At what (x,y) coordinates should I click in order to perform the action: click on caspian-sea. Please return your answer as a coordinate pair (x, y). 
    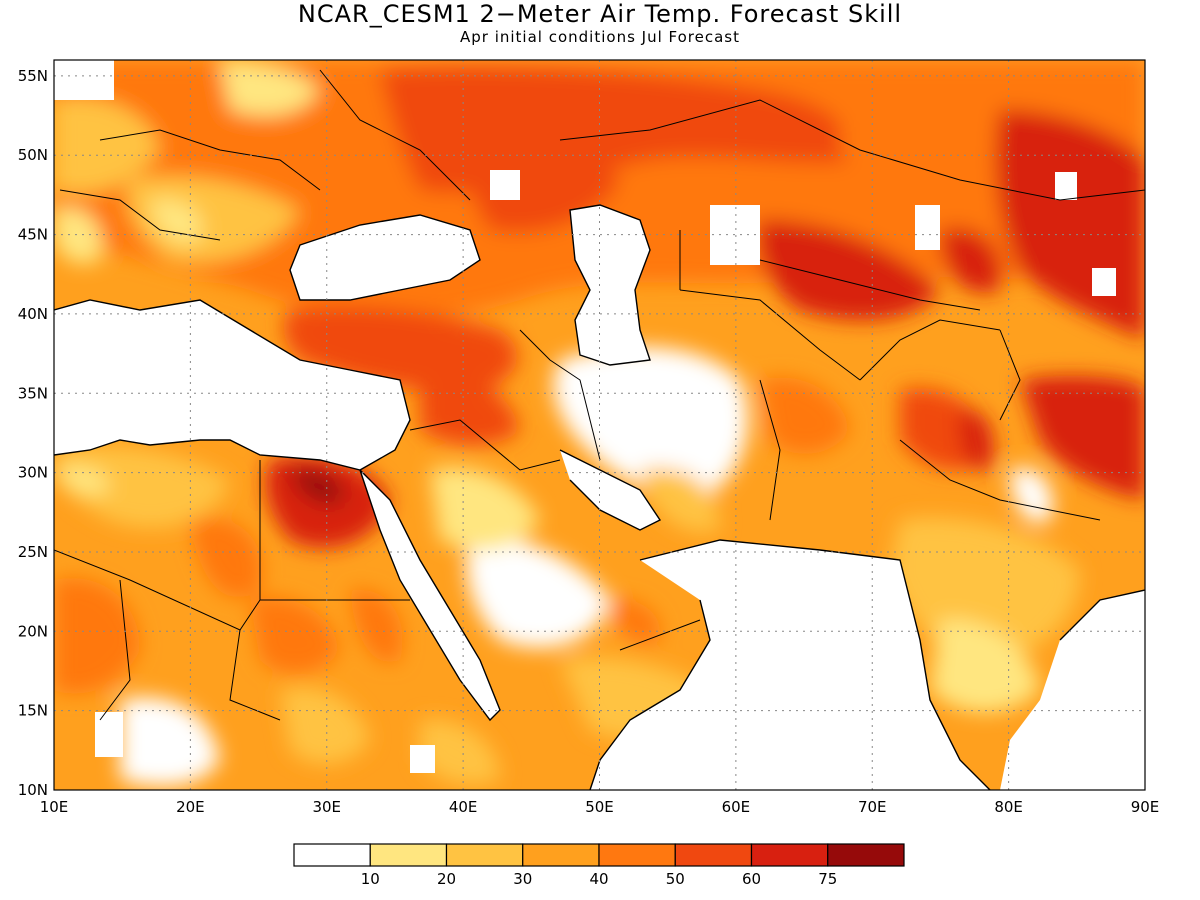
    Looking at the image, I should click on (610, 285).